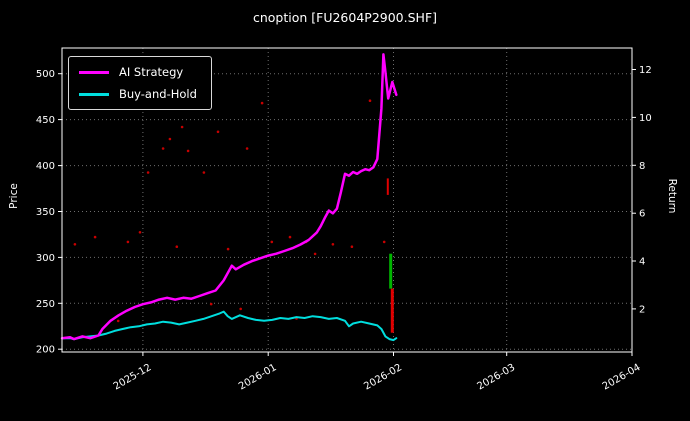 Image resolution: width=690 pixels, height=421 pixels. What do you see at coordinates (45, 258) in the screenshot?
I see `y-left-tick-label: 300` at bounding box center [45, 258].